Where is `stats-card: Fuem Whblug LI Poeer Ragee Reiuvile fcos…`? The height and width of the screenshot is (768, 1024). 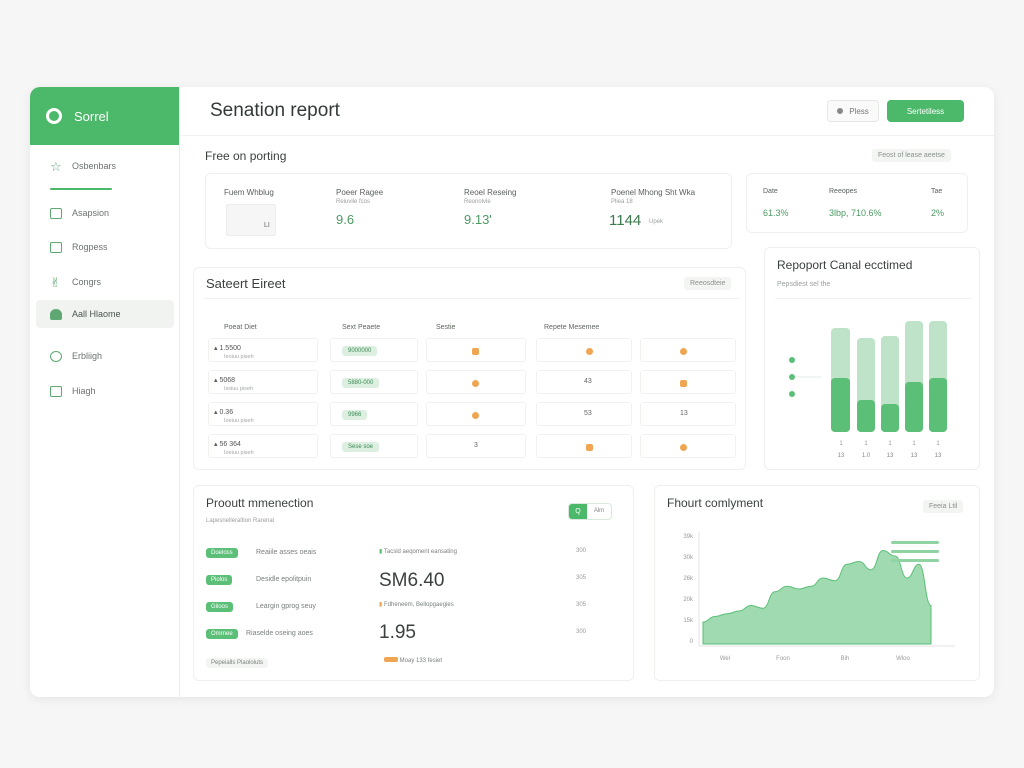
stats-card: Fuem Whblug LI Poeer Ragee Reiuvile fcos… is located at coordinates (468, 211).